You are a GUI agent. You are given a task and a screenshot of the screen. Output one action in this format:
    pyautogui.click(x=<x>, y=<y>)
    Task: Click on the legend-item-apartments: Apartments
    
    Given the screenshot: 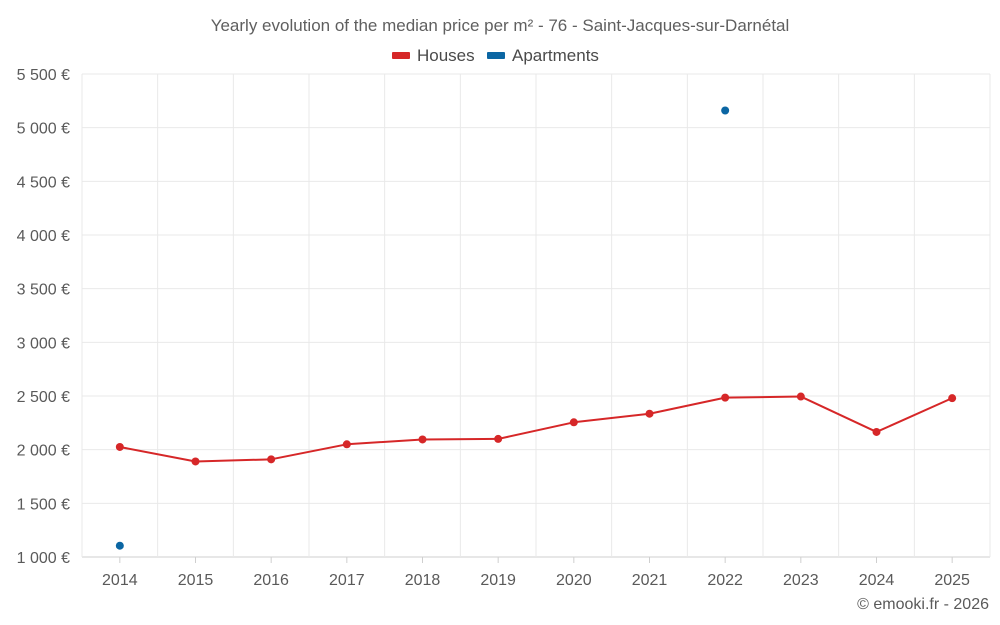 What is the action you would take?
    pyautogui.click(x=543, y=55)
    